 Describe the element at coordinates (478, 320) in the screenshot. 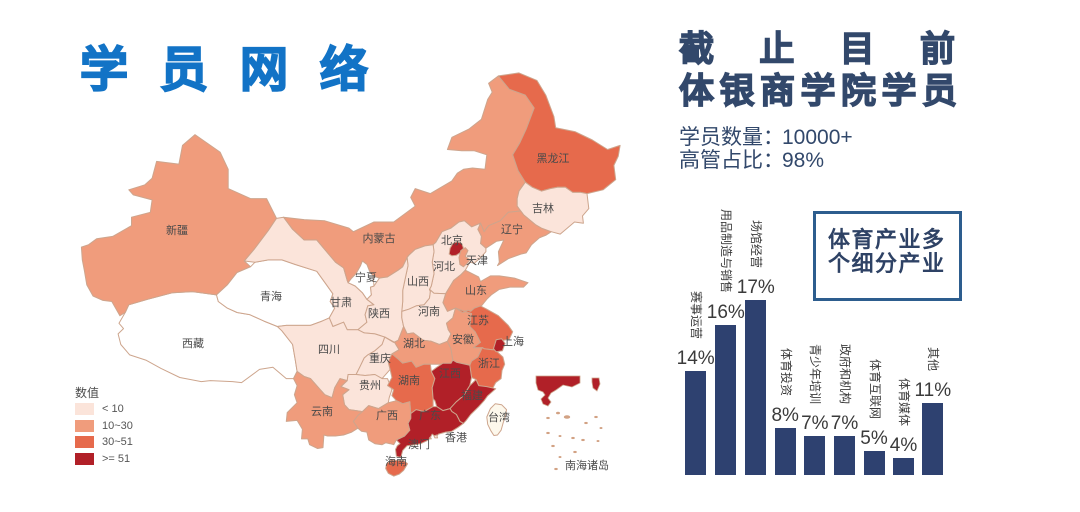

I see `svg-text: 江苏` at that location.